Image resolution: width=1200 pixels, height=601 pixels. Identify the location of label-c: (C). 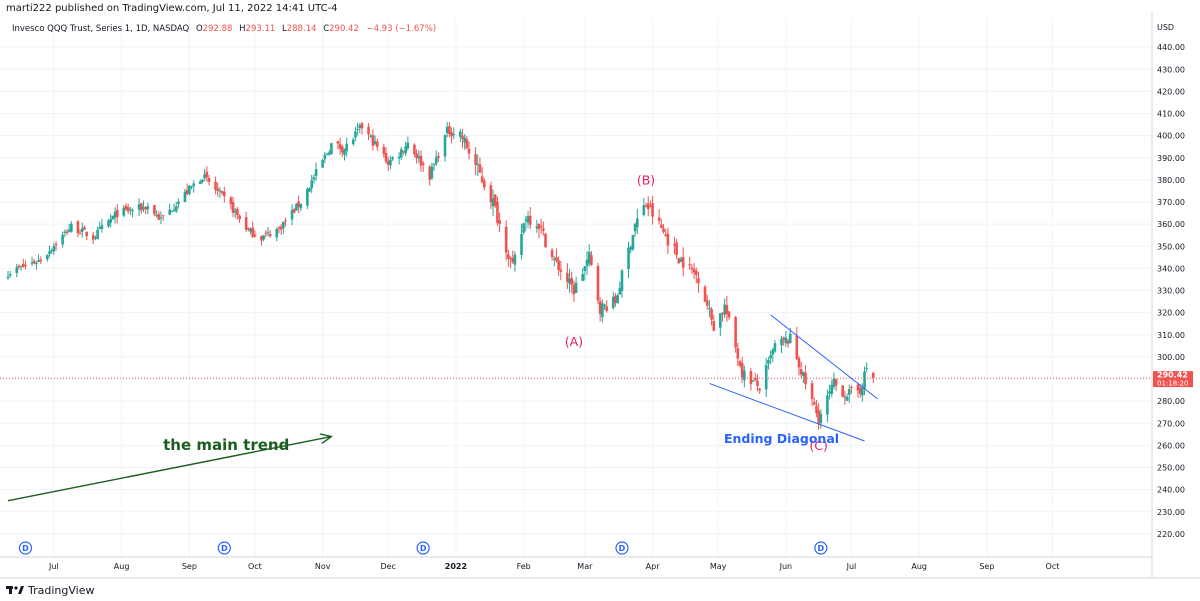
(818, 445).